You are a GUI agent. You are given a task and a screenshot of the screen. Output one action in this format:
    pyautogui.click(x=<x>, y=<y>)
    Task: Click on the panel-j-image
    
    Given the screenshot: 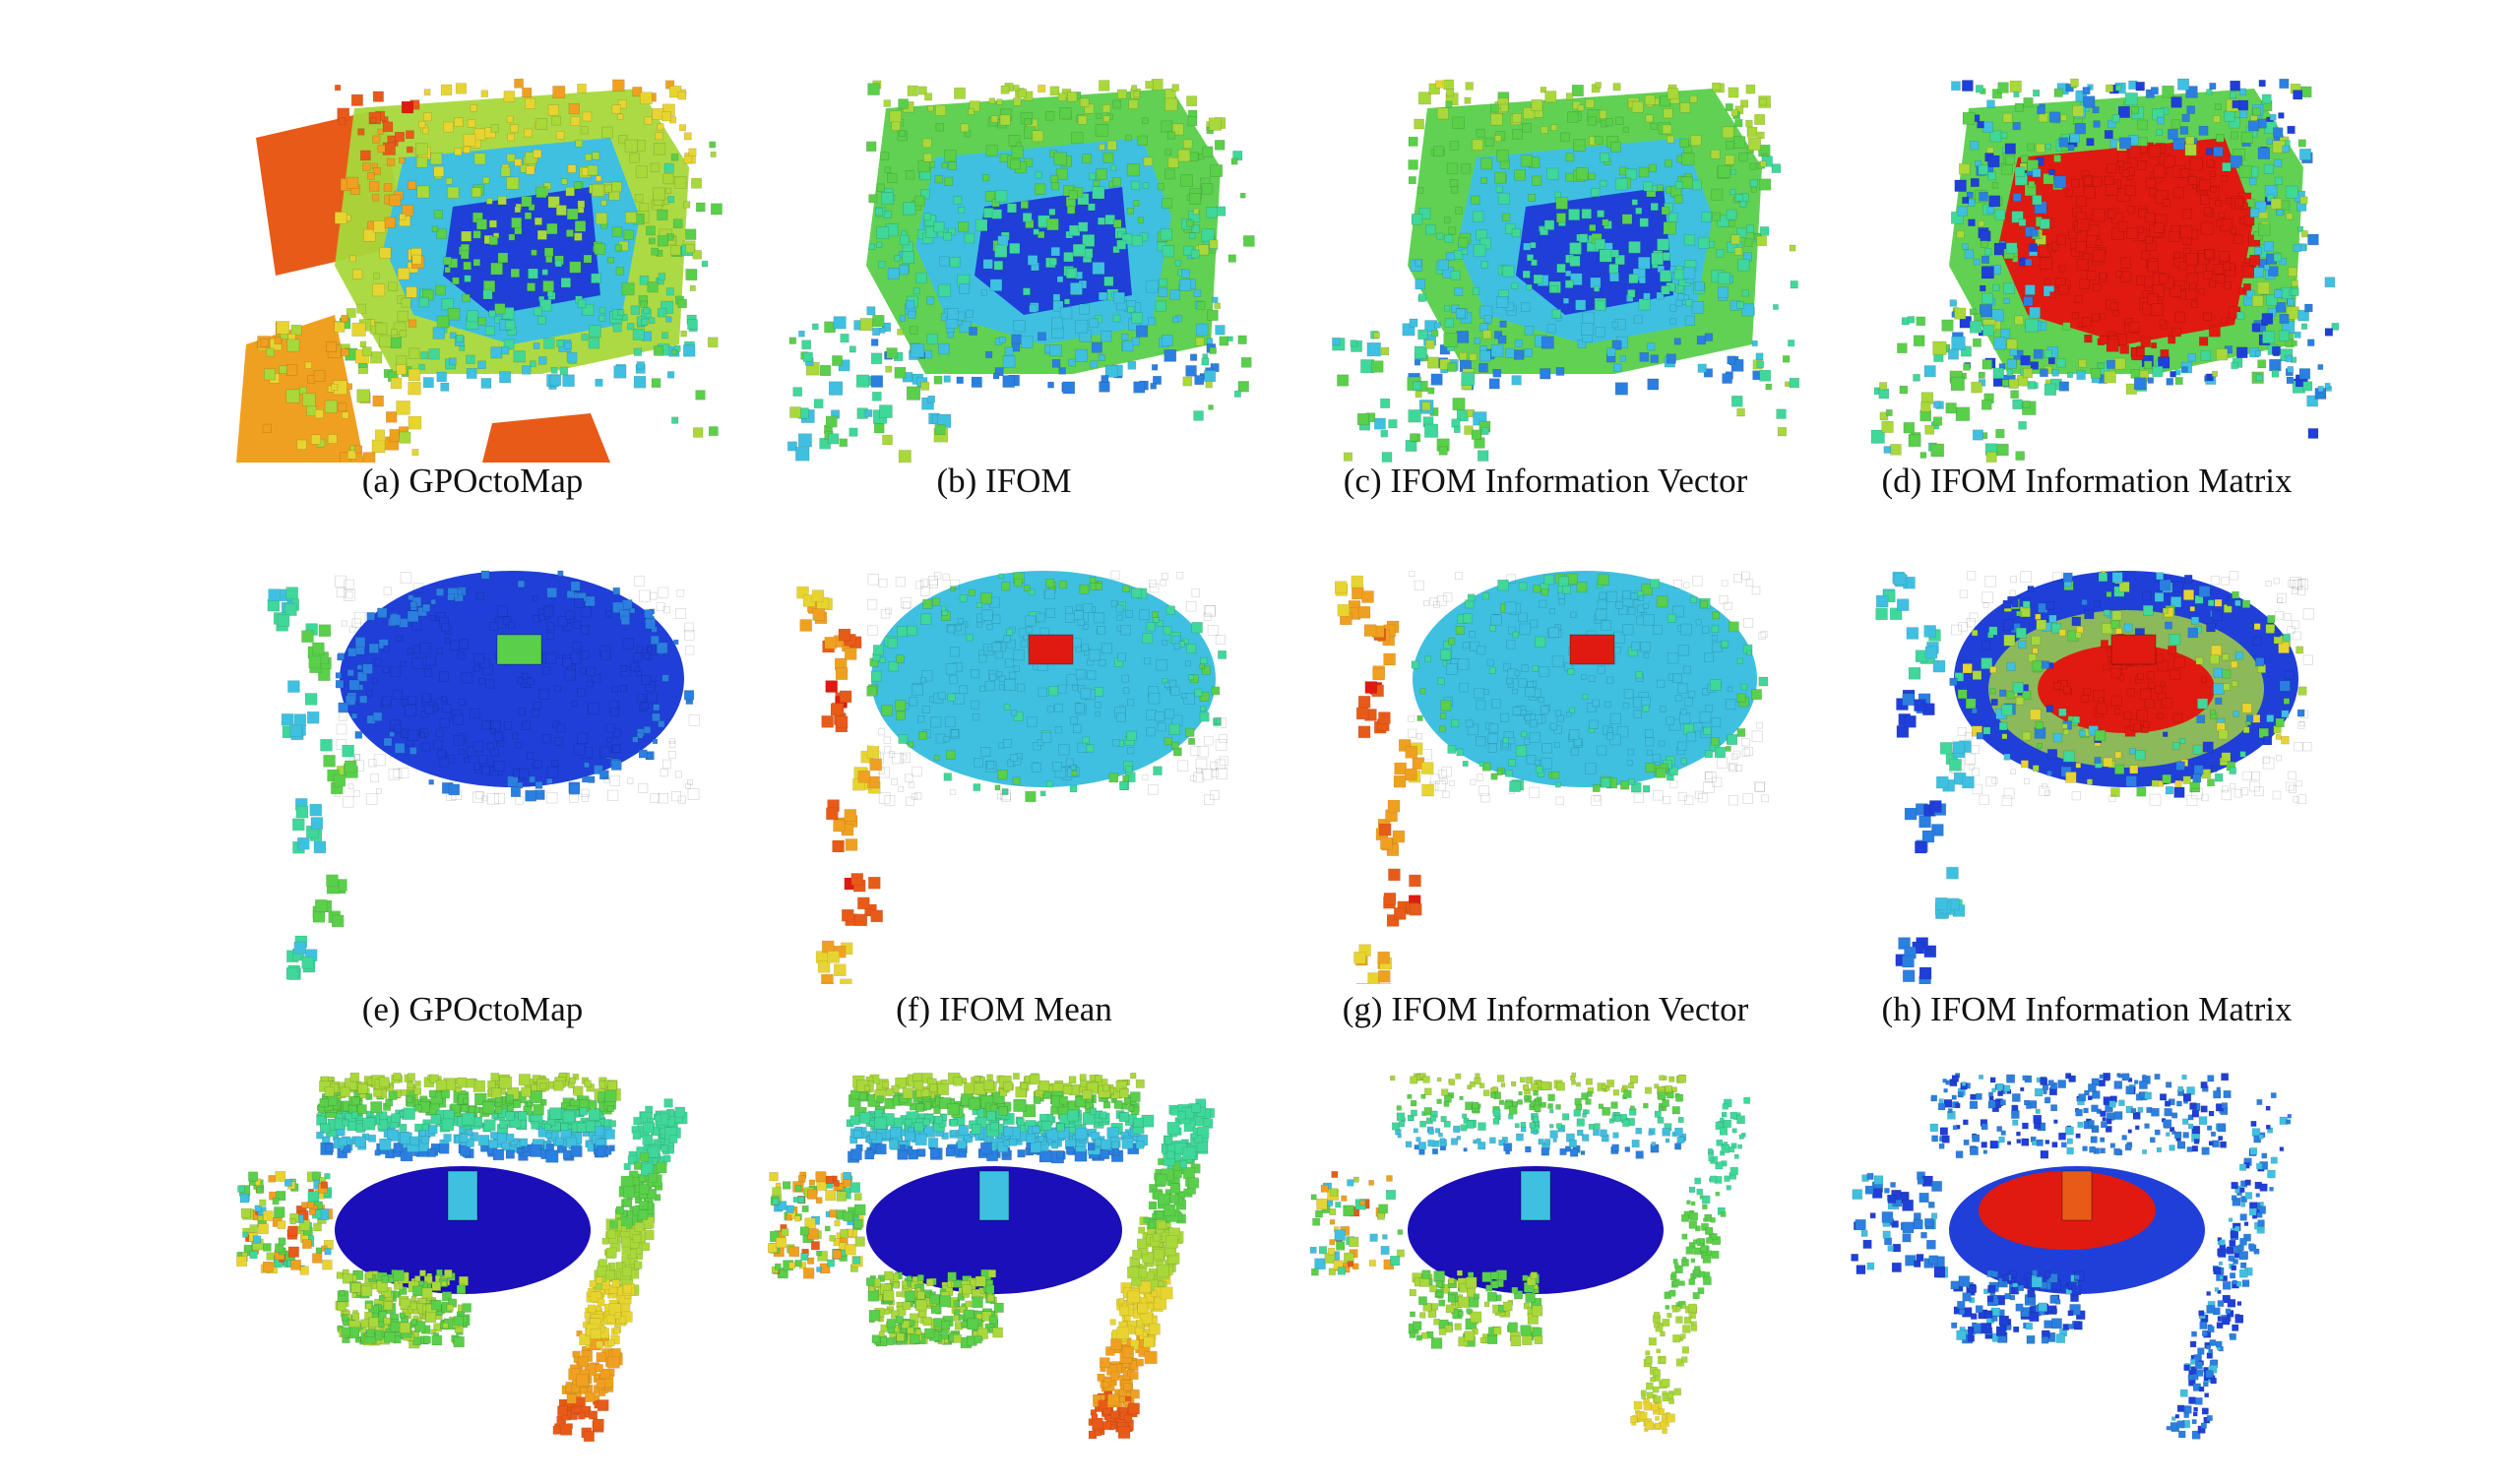 What is the action you would take?
    pyautogui.click(x=1004, y=1264)
    